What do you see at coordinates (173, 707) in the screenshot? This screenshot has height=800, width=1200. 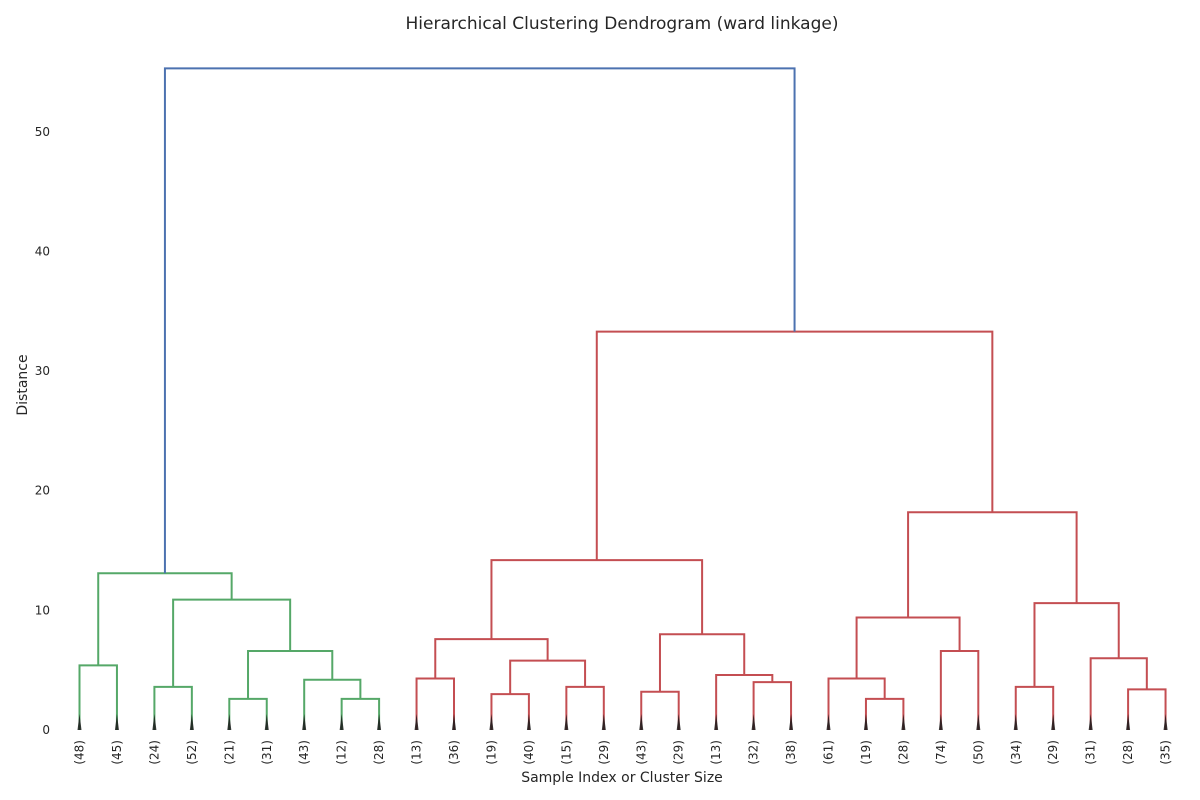 I see `dendrogram-link-m2` at bounding box center [173, 707].